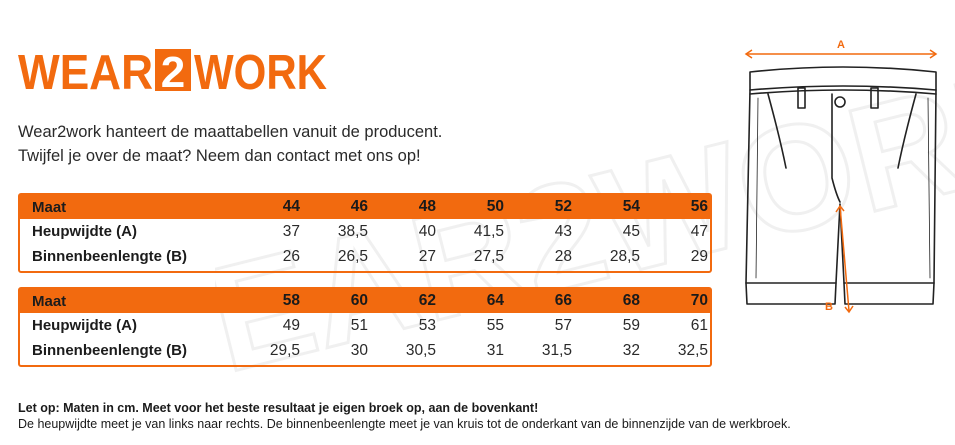 The image size is (955, 445). What do you see at coordinates (488, 231) in the screenshot?
I see `value-cell: 41,5` at bounding box center [488, 231].